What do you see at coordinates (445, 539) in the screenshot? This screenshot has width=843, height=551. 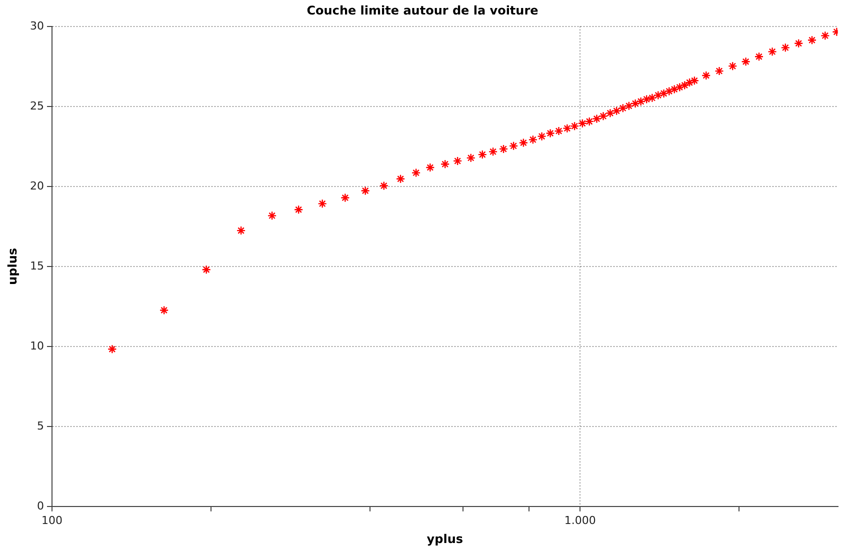 I see `x-axis-title: yplus` at bounding box center [445, 539].